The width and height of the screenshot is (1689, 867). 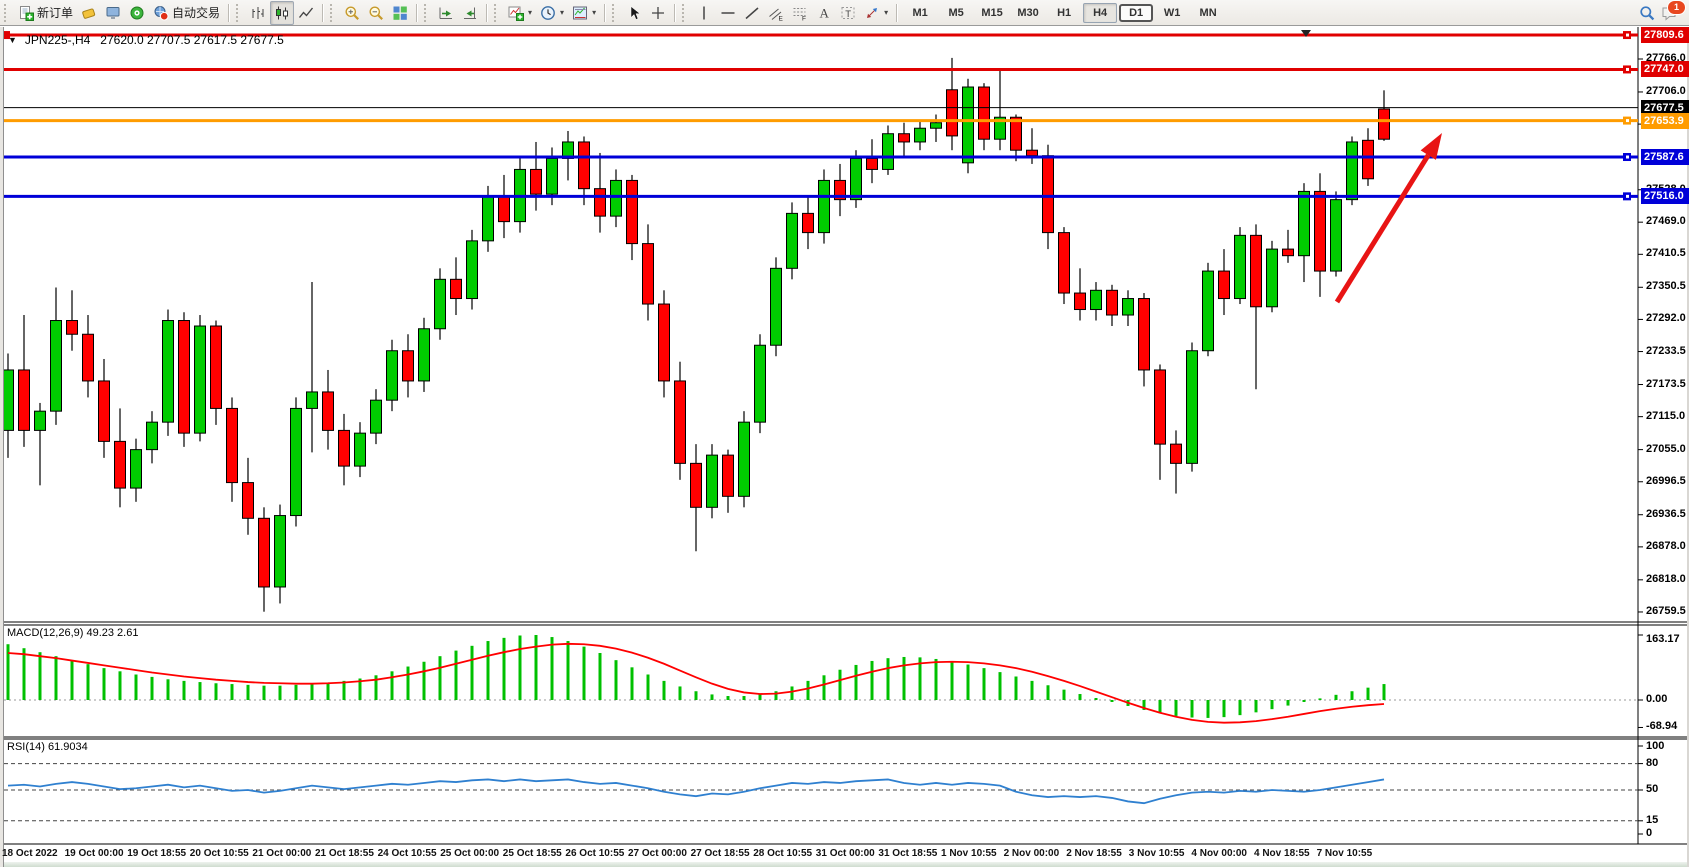 I want to click on trendline-icon, so click(x=752, y=13).